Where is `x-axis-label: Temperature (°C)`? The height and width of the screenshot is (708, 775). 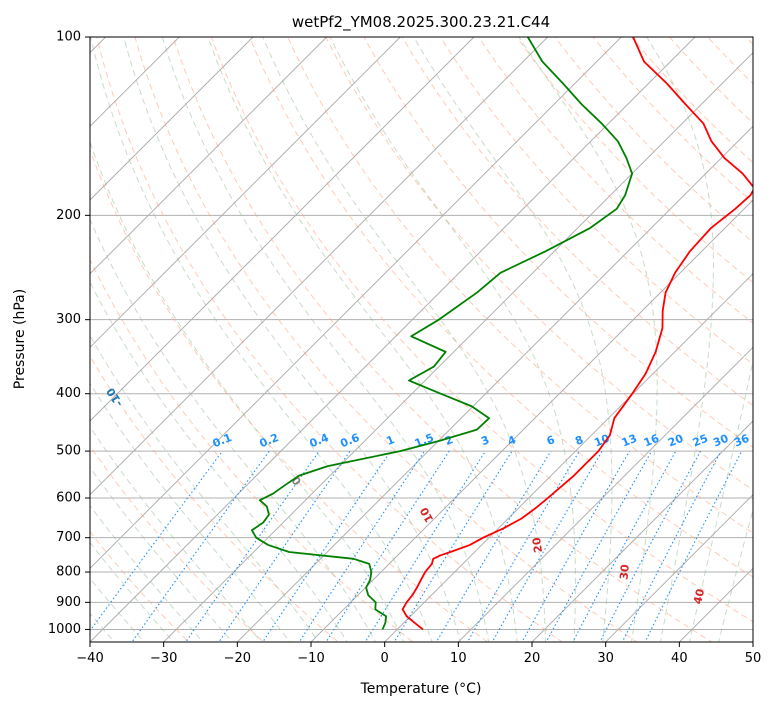
x-axis-label: Temperature (°C) is located at coordinates (421, 689).